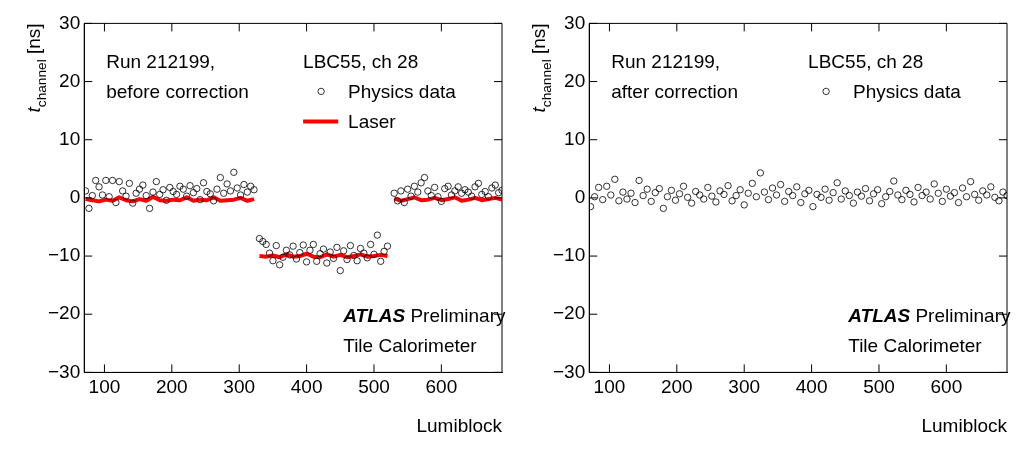 The width and height of the screenshot is (1021, 452). I want to click on annotation: before correction, so click(177, 92).